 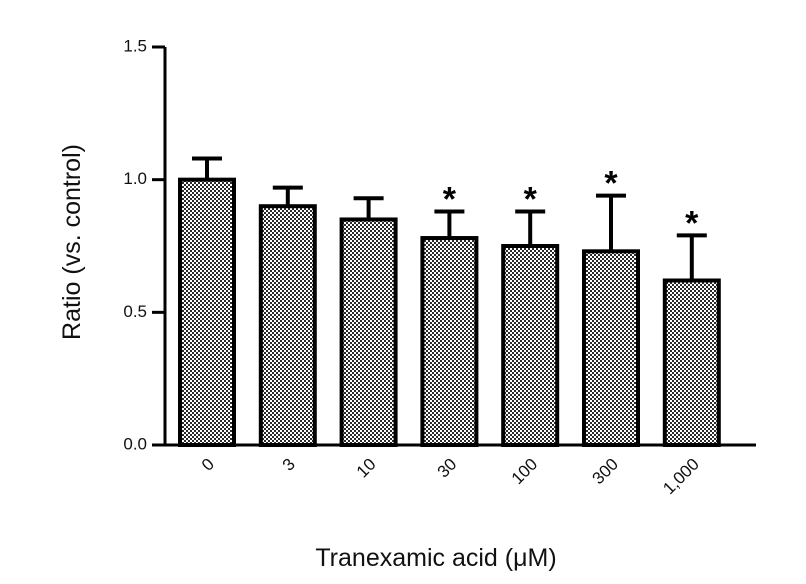 I want to click on x-tick-label: 1,000, so click(x=681, y=477).